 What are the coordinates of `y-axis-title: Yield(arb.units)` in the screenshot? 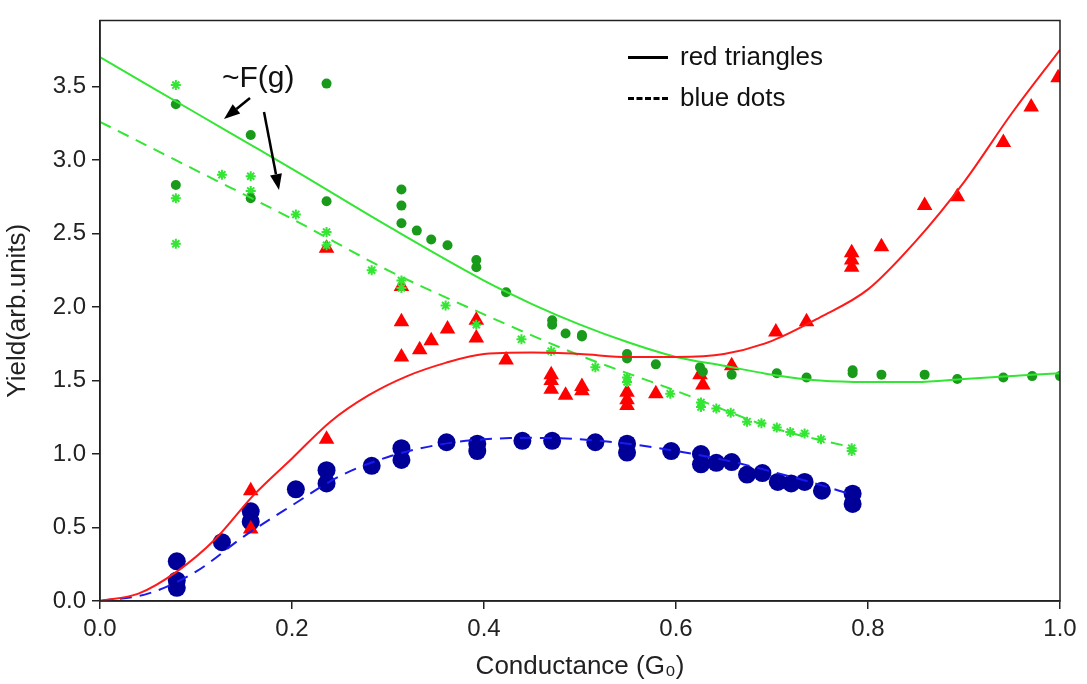 It's located at (15, 310).